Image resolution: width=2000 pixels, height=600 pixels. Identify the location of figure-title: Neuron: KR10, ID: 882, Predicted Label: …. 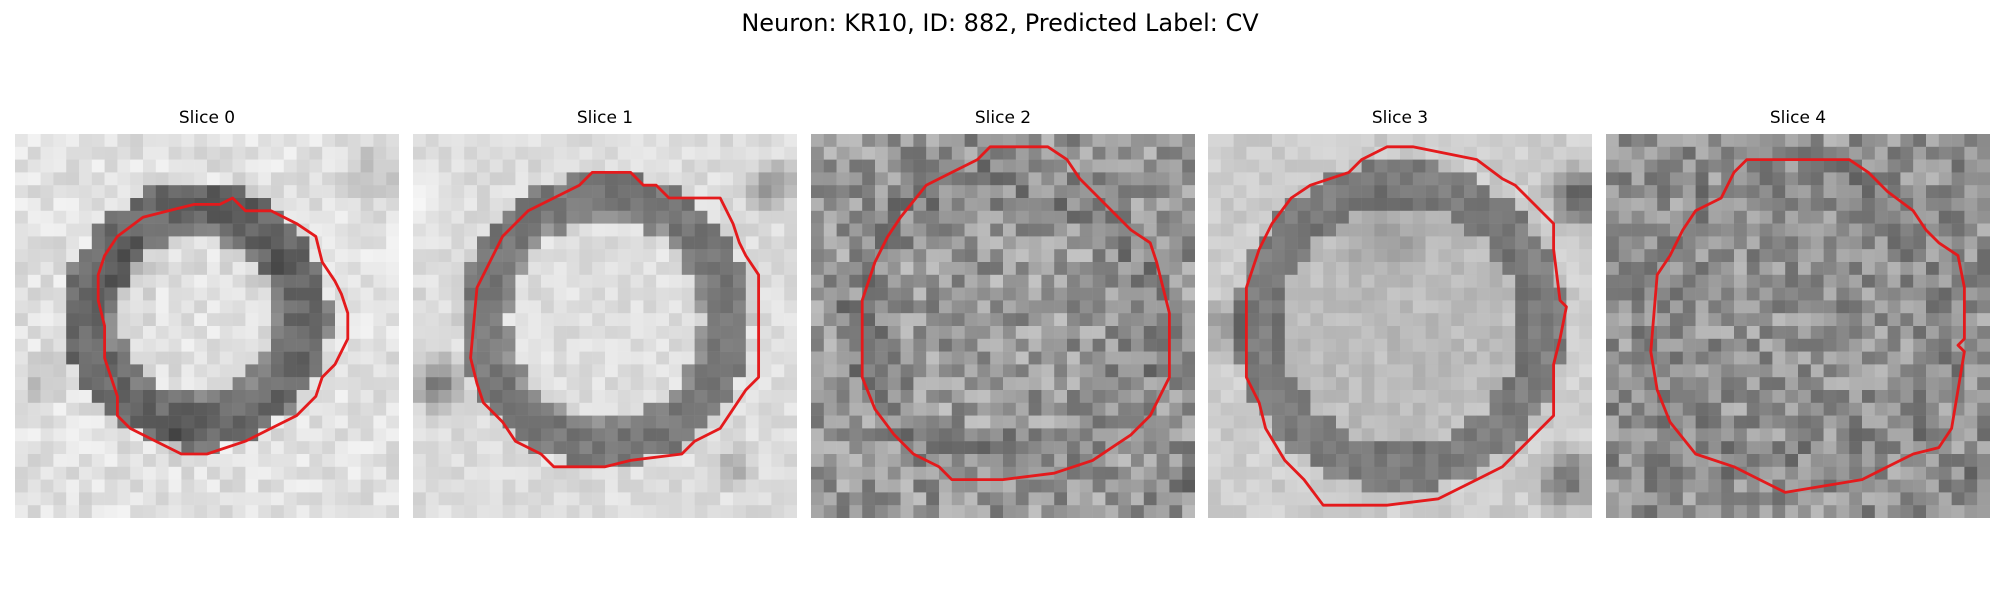
(1000, 23).